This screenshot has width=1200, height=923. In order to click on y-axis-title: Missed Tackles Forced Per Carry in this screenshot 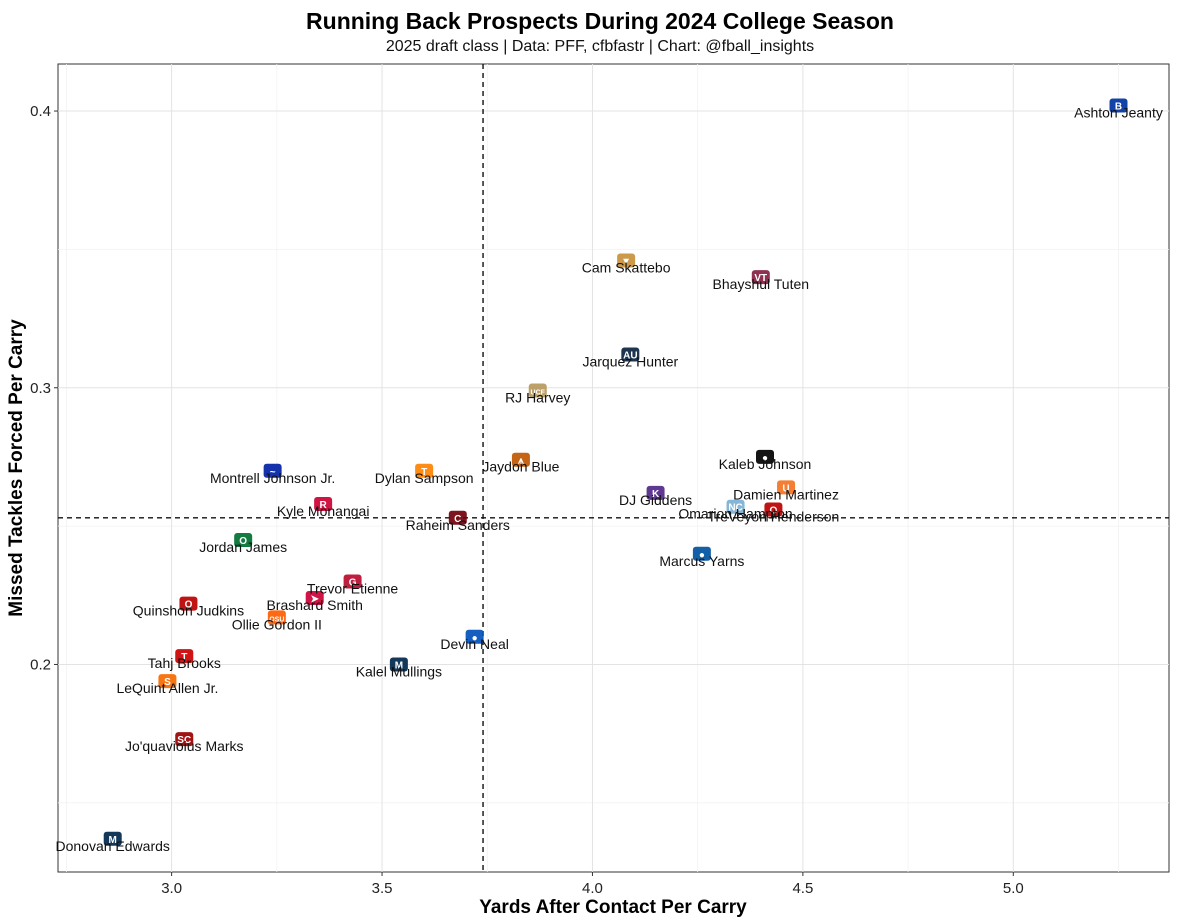, I will do `click(16, 468)`.